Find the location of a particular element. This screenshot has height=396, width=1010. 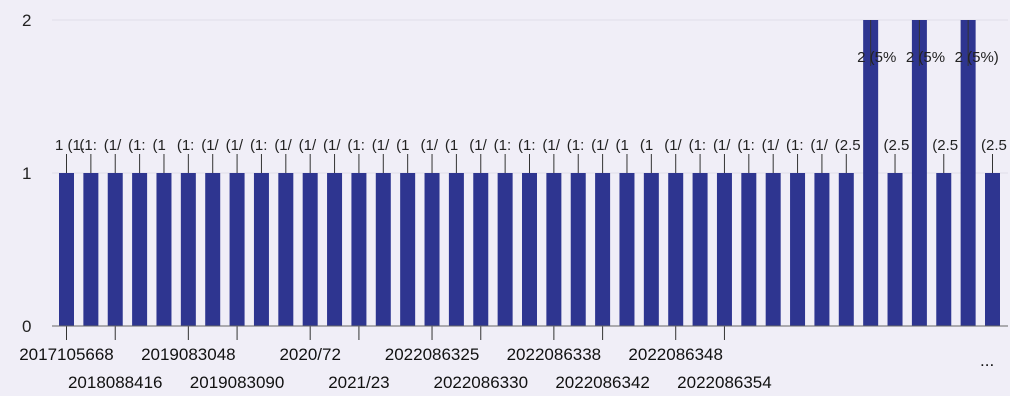

x-tick-label: 2022086342 is located at coordinates (602, 382).